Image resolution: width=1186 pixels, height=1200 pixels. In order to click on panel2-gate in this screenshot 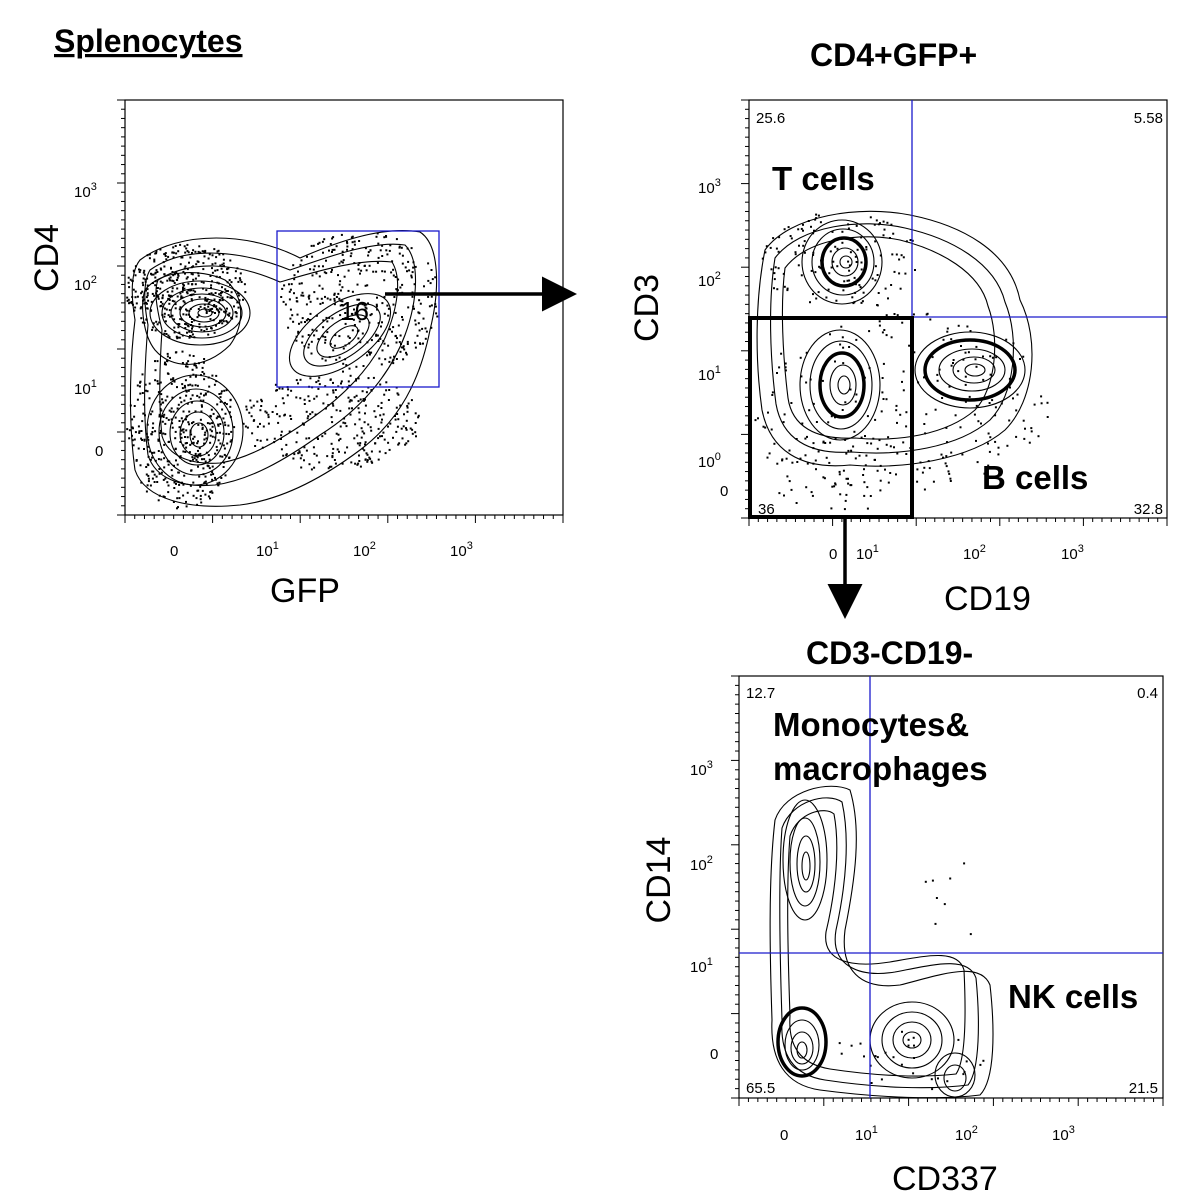, I will do `click(831, 417)`.